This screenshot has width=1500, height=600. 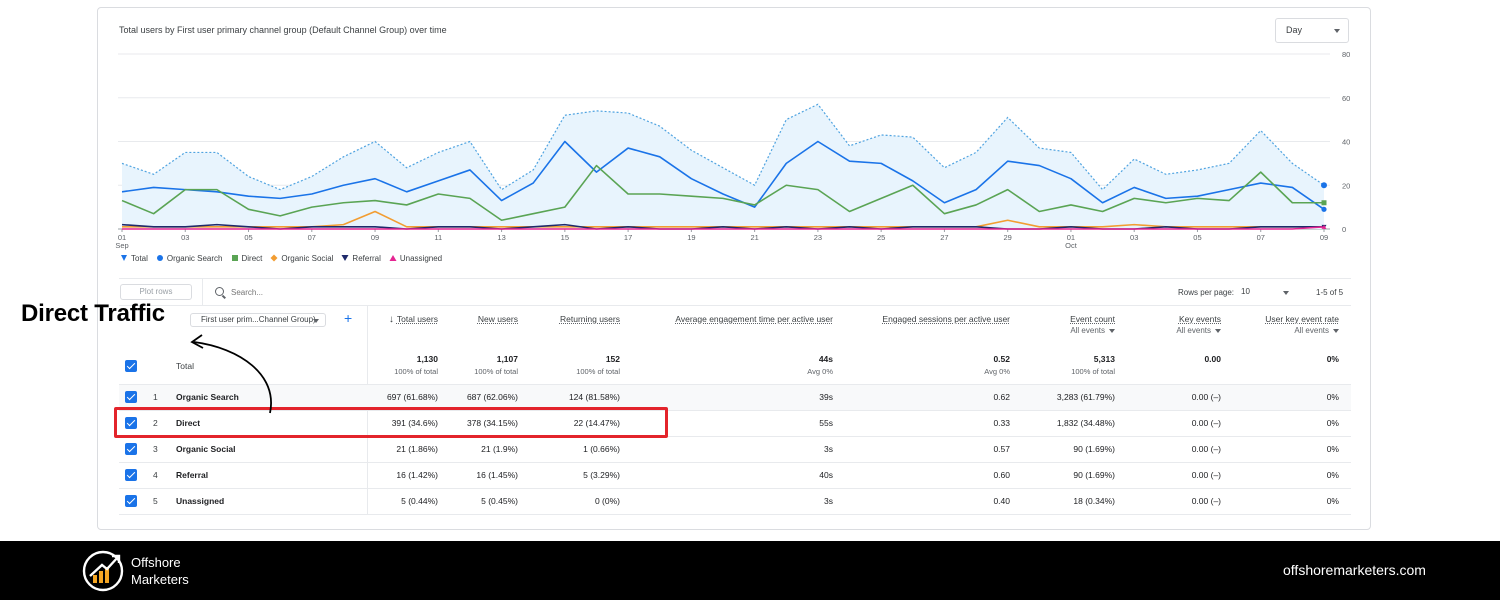 What do you see at coordinates (258, 320) in the screenshot?
I see `dimension-select: First user prim...Channel Group)` at bounding box center [258, 320].